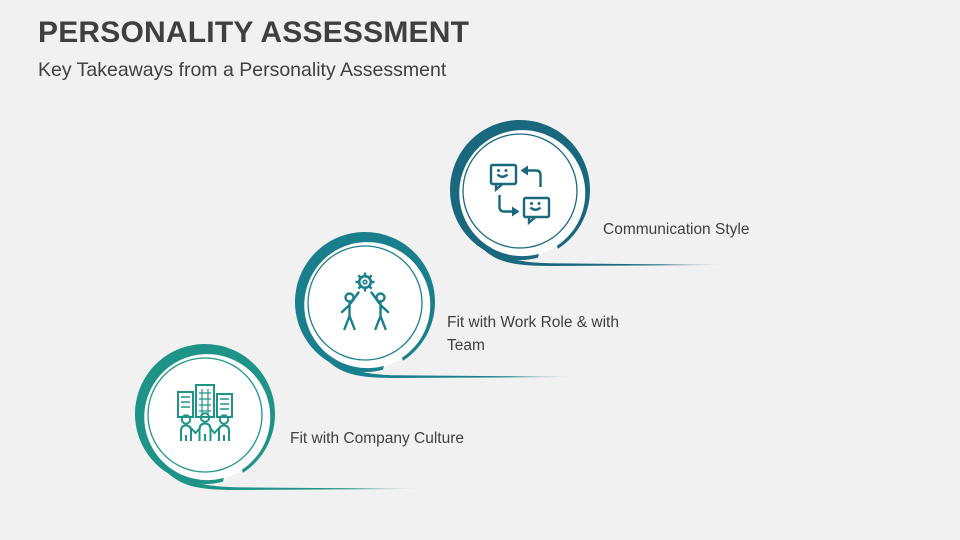 This screenshot has width=960, height=540. What do you see at coordinates (676, 229) in the screenshot?
I see `step-label: Communication Style` at bounding box center [676, 229].